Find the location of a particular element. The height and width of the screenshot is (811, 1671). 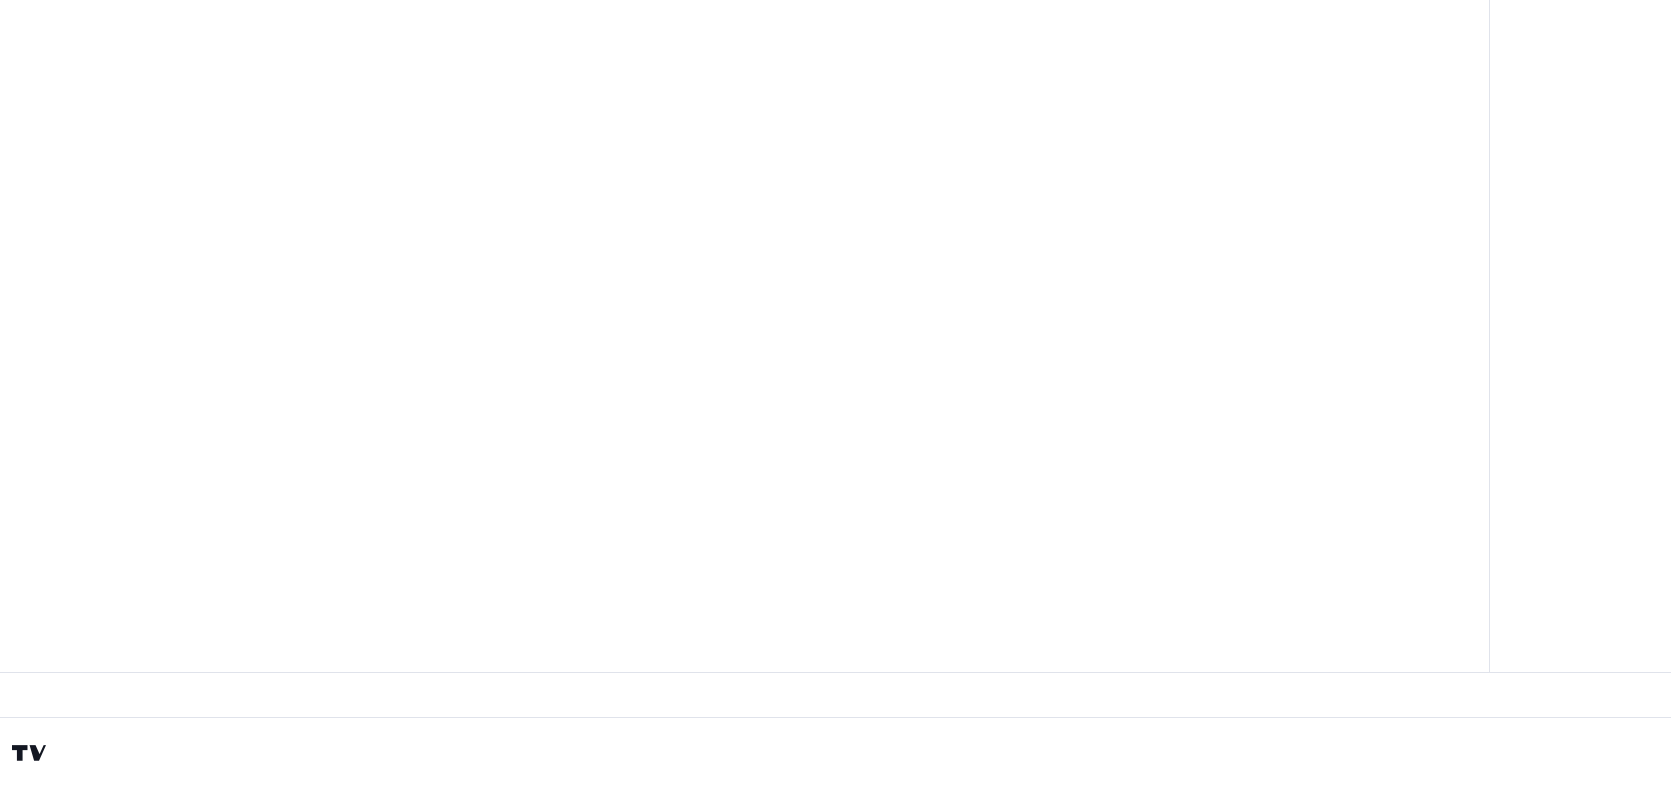

time-axis is located at coordinates (835, 695).